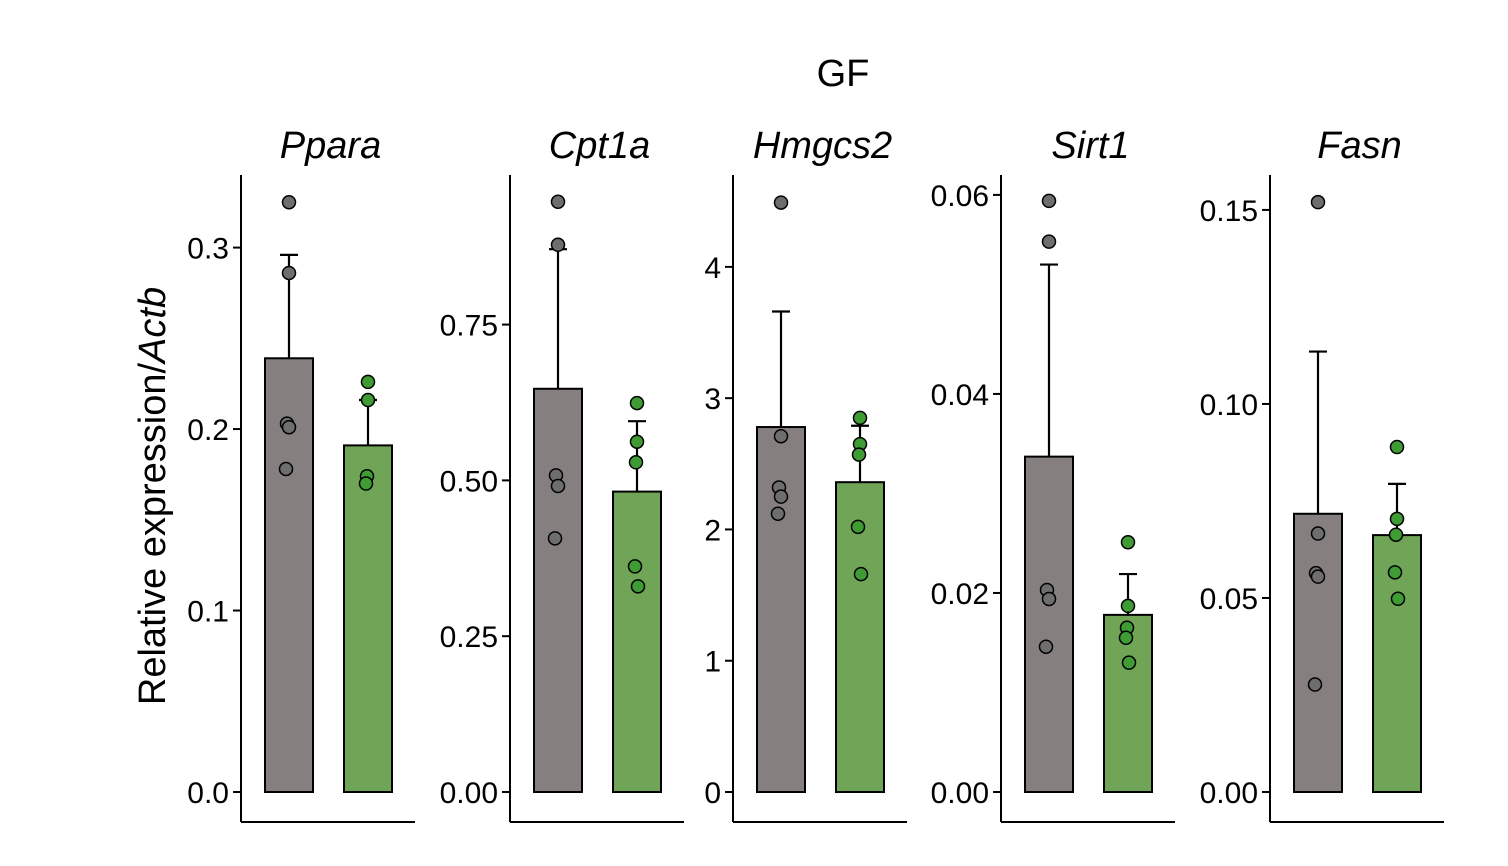 This screenshot has width=1508, height=866. What do you see at coordinates (712, 268) in the screenshot?
I see `y-tick-label: 4` at bounding box center [712, 268].